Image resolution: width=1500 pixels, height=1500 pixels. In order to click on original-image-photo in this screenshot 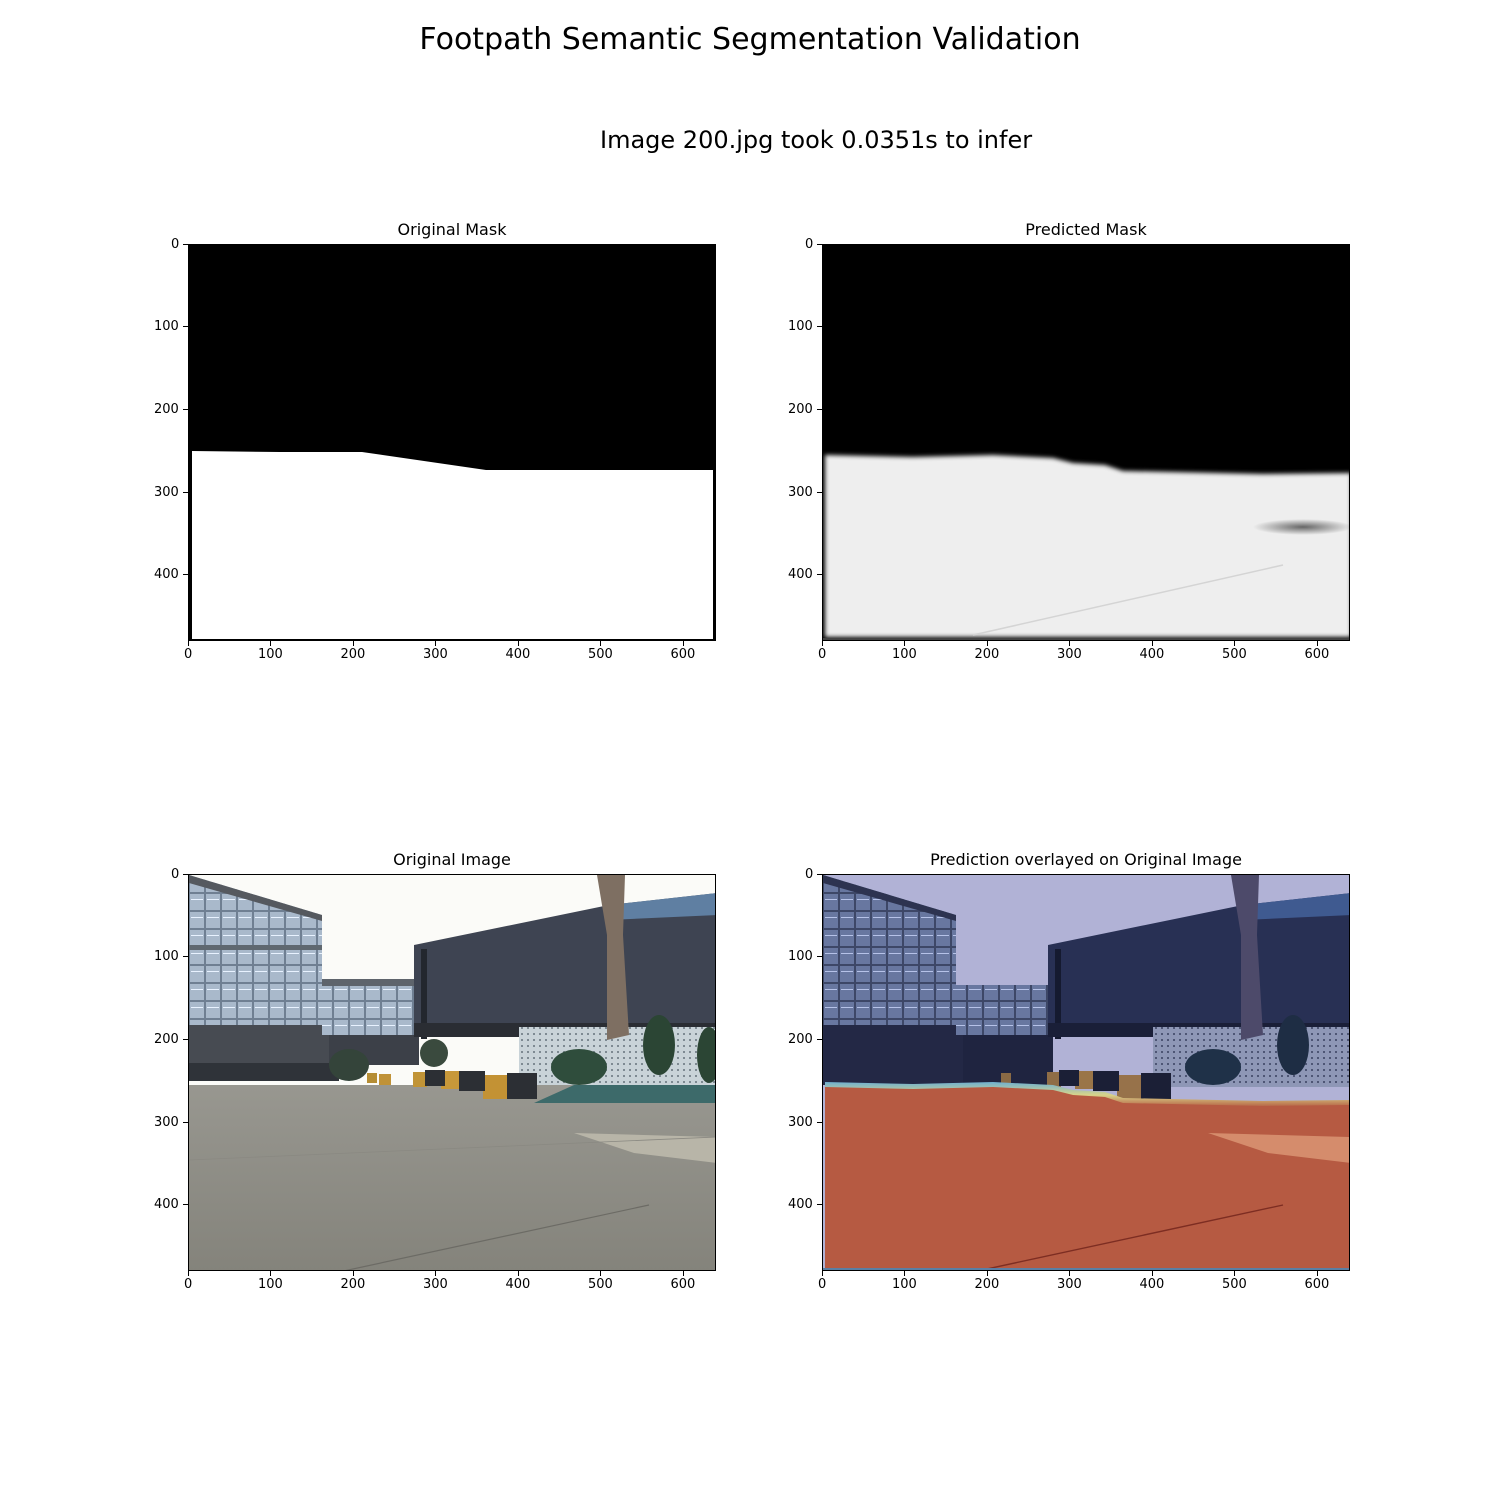, I will do `click(452, 1072)`.